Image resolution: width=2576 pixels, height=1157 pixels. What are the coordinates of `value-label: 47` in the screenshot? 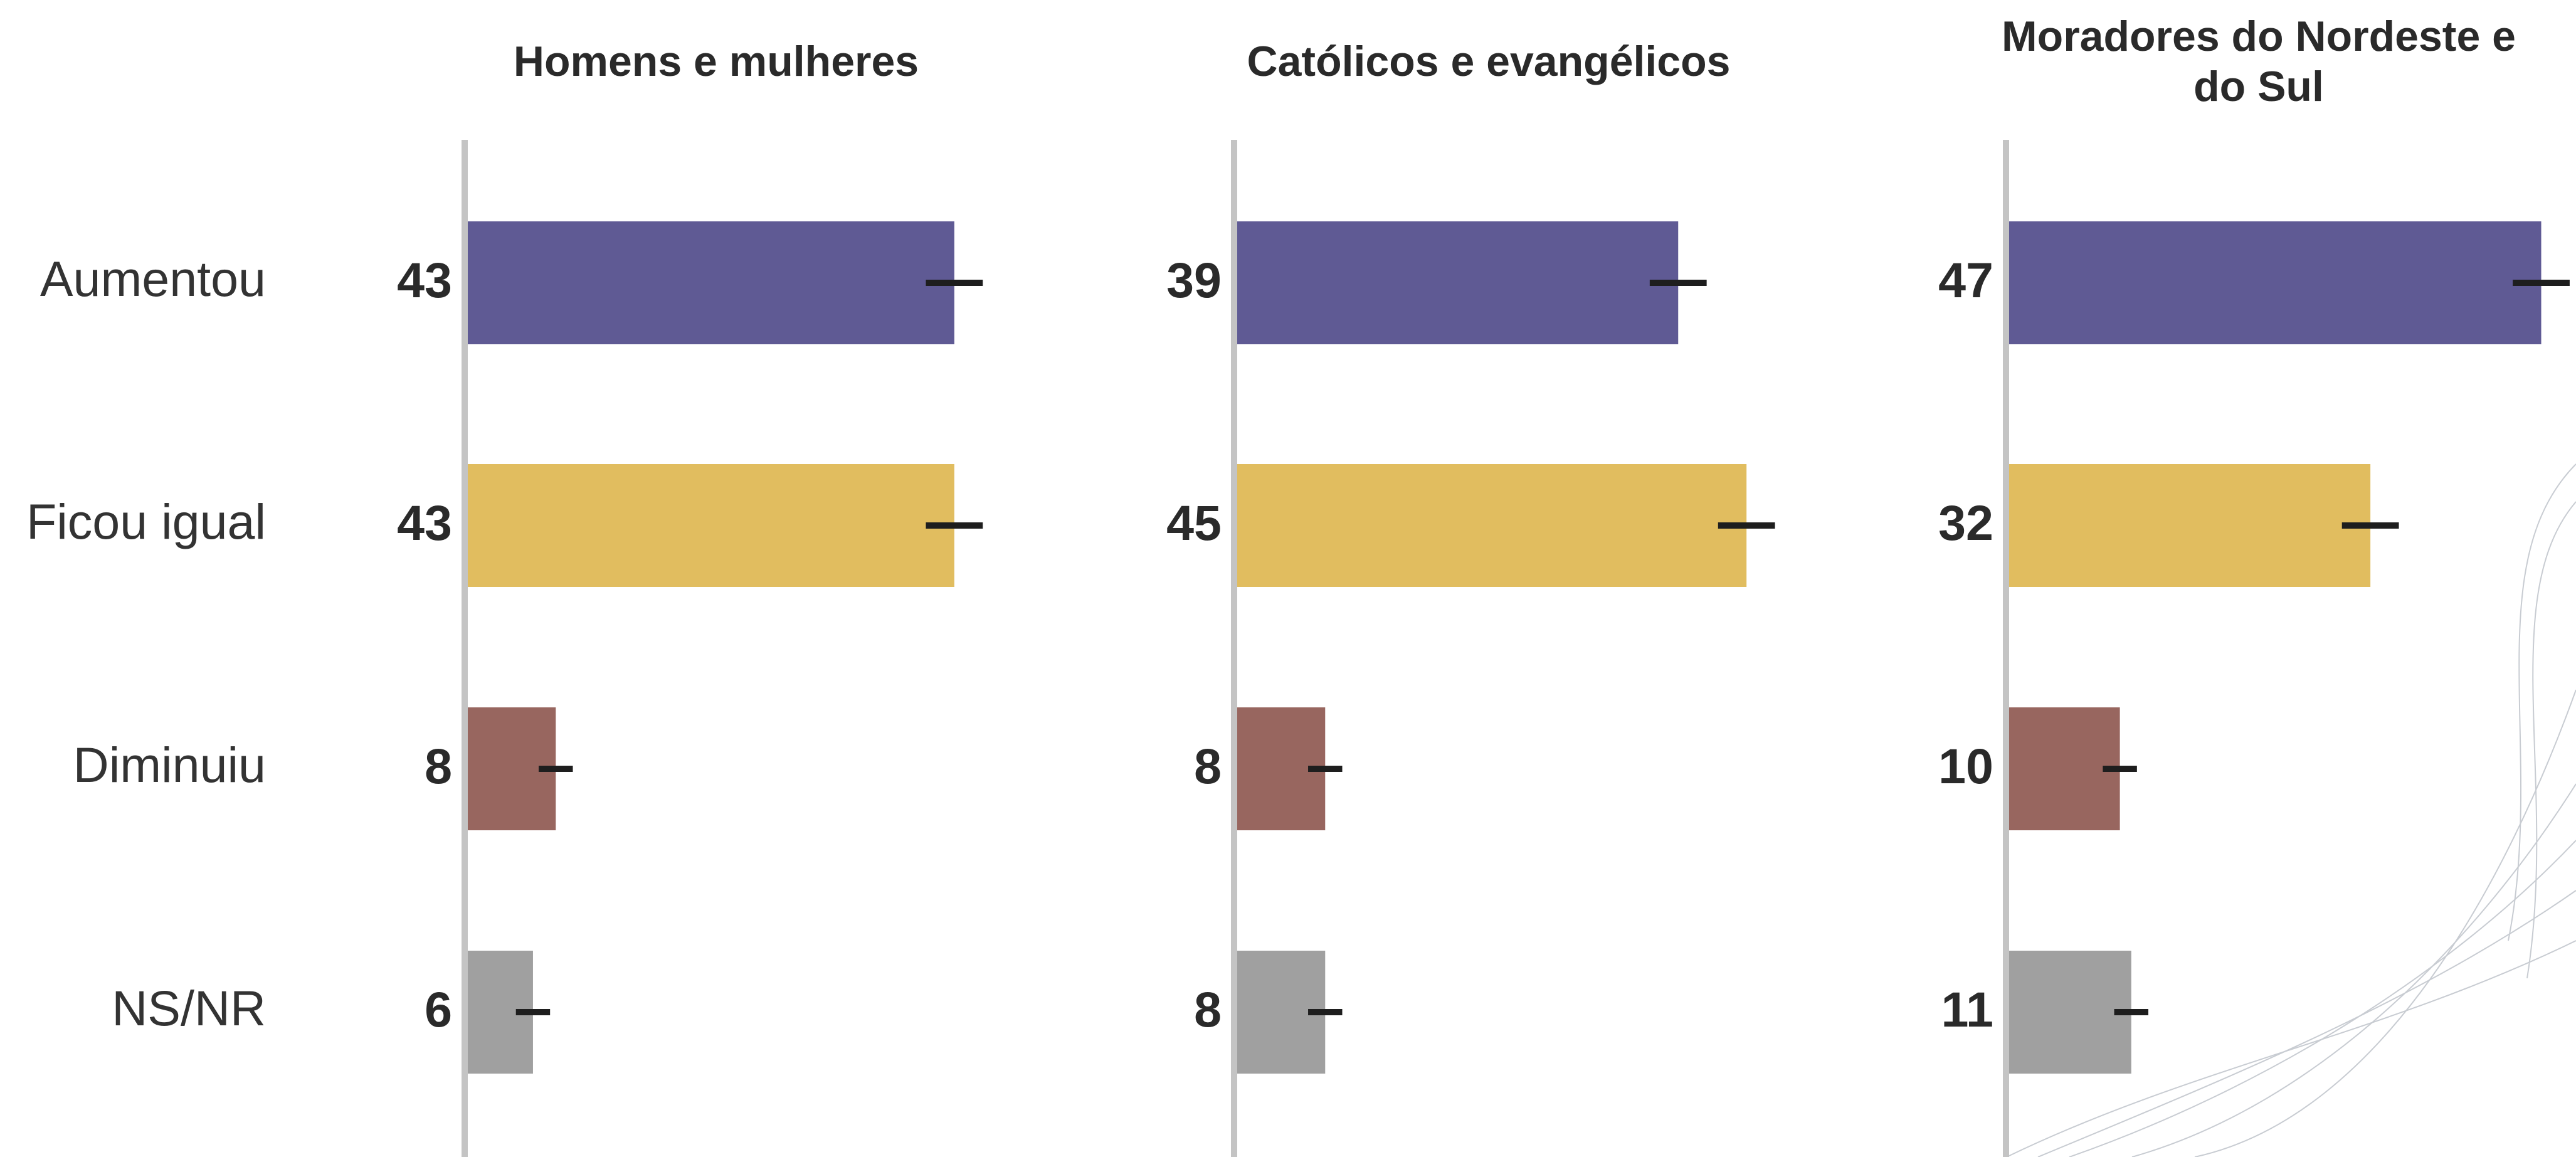 It's located at (1965, 280).